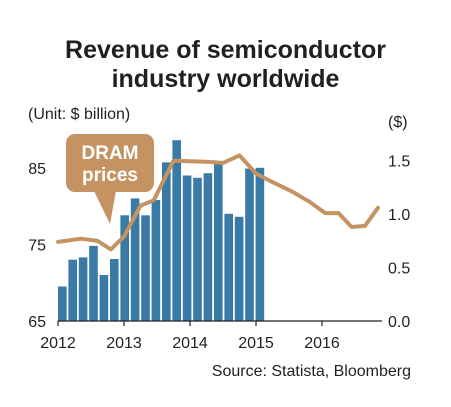 The height and width of the screenshot is (407, 451). Describe the element at coordinates (399, 215) in the screenshot. I see `y-right-tick-label-1.0: 1.0` at that location.